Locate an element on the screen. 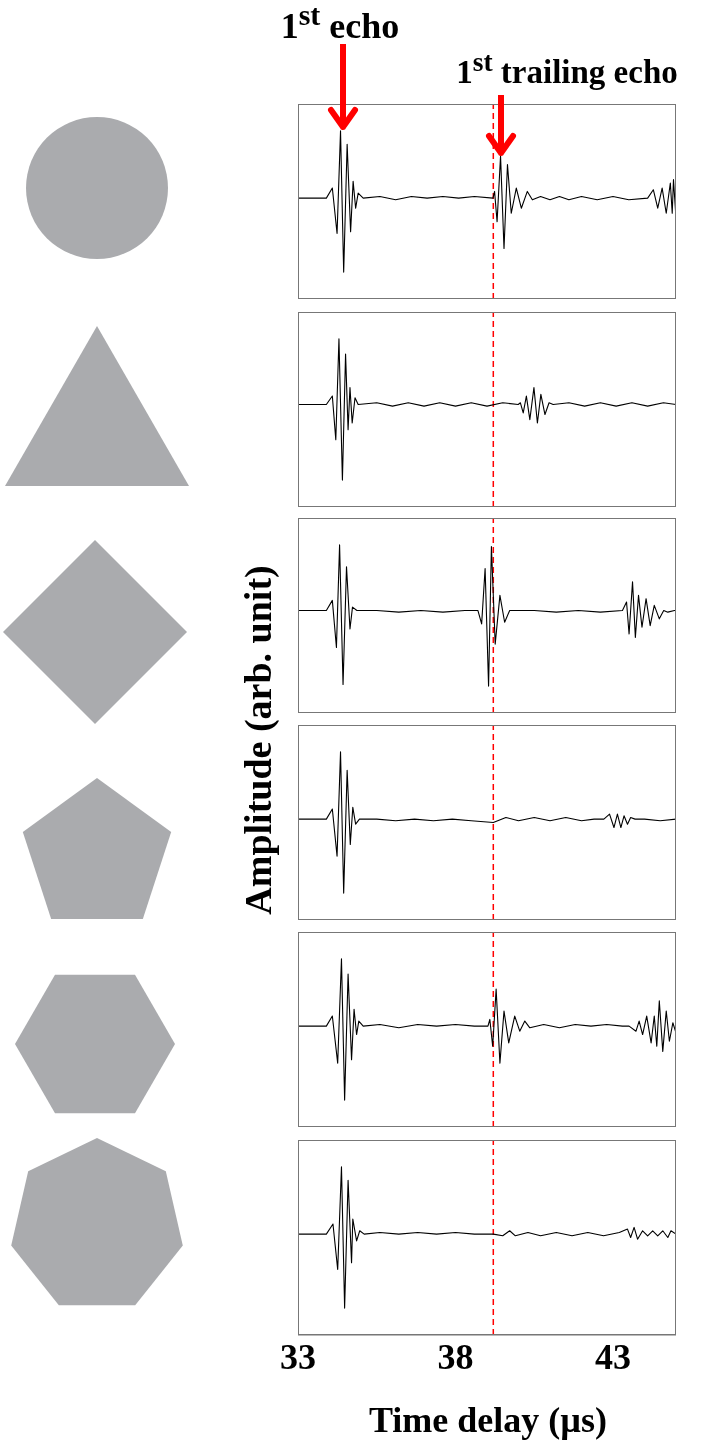  text: 1$^{st}$ echo is located at coordinates (340, 23).